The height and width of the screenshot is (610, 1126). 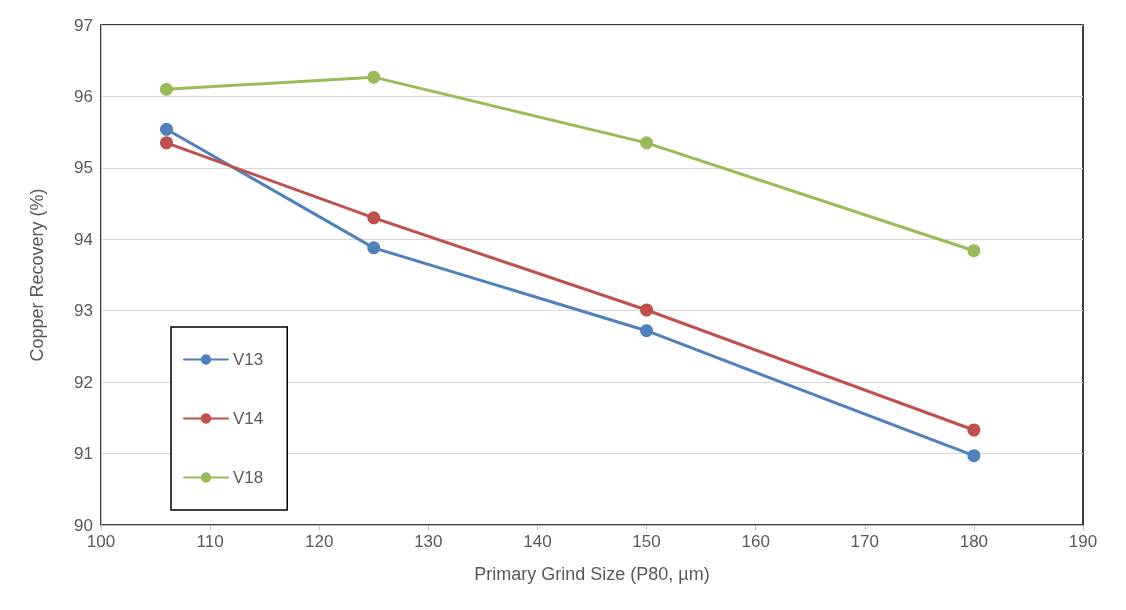 What do you see at coordinates (646, 541) in the screenshot?
I see `x-tick-label: 150` at bounding box center [646, 541].